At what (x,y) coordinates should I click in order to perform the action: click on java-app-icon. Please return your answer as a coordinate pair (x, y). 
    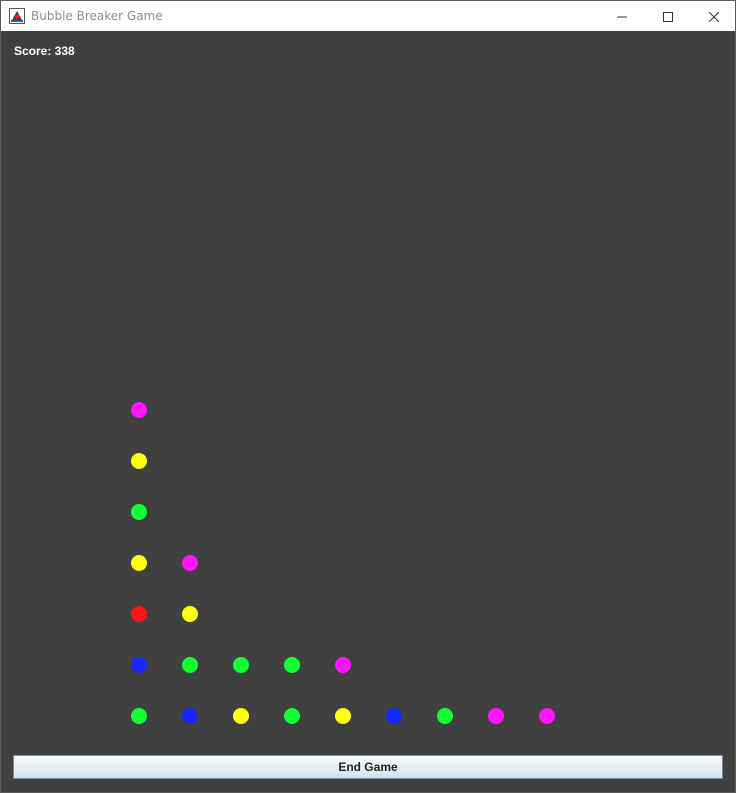
    Looking at the image, I should click on (17, 16).